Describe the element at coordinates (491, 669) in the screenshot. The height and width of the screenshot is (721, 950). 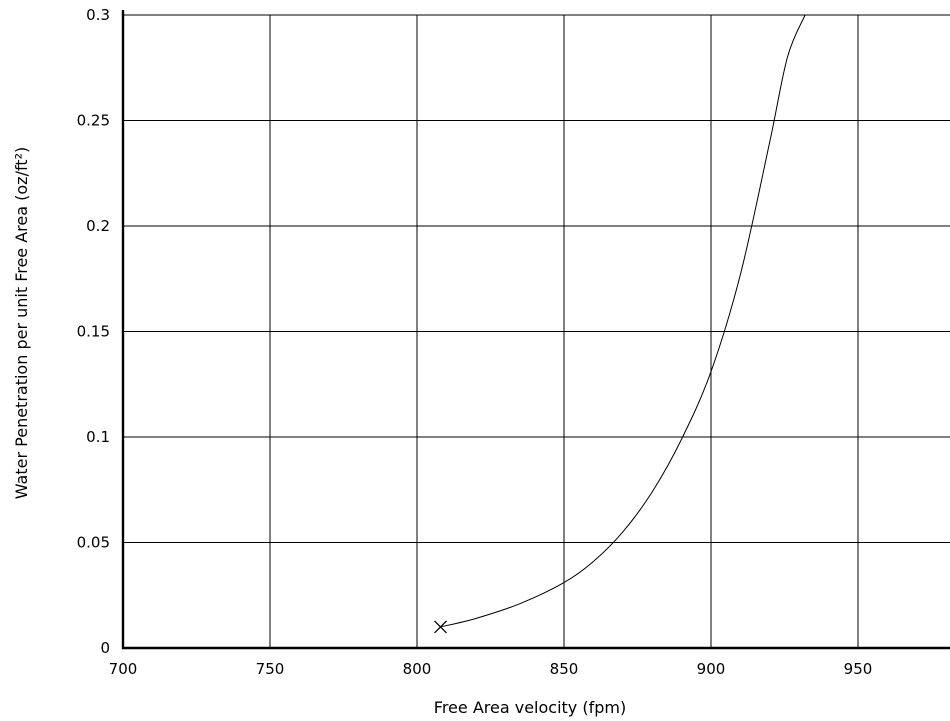
I see `x-tick-labels: 700 750 800 850 900 950` at that location.